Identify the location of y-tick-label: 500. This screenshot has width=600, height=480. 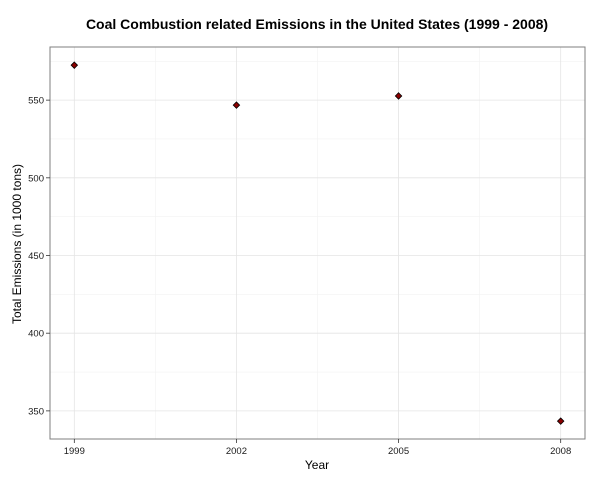
(36, 178).